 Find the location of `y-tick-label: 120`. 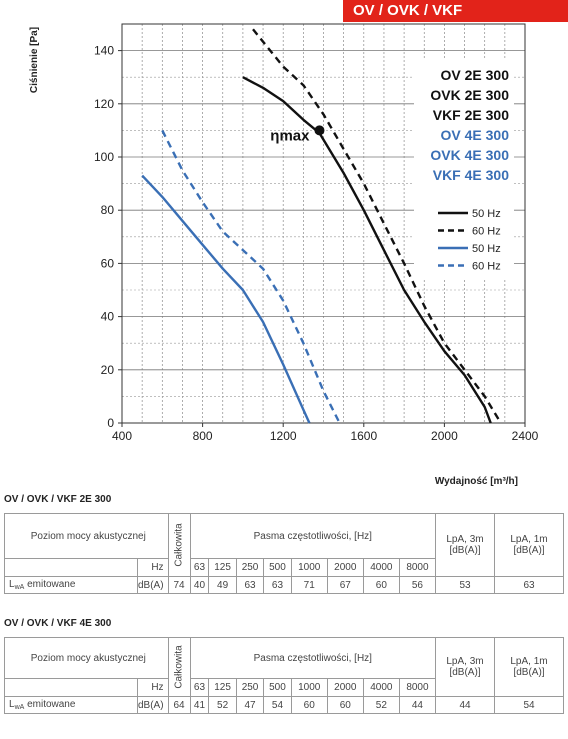

y-tick-label: 120 is located at coordinates (104, 104).